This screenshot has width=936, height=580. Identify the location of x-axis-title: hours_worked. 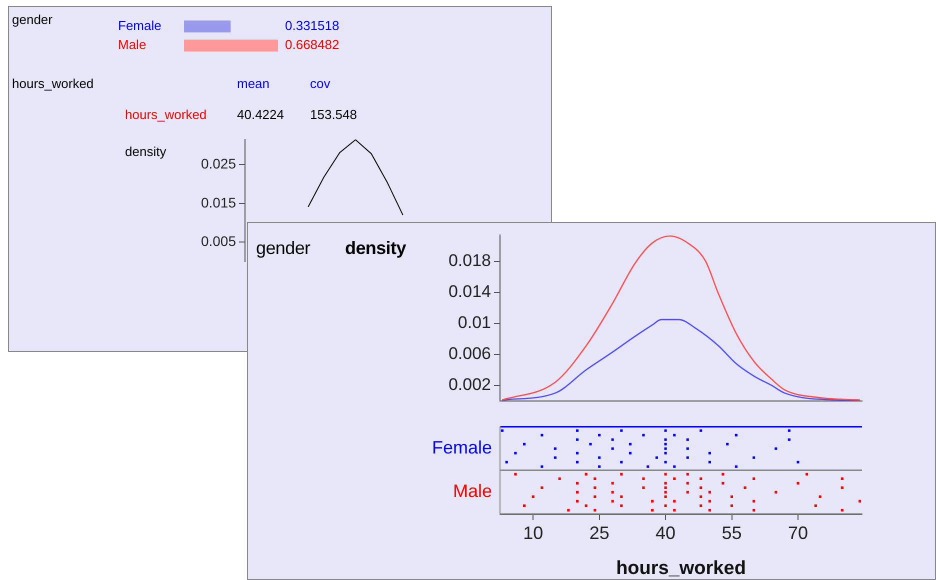
(681, 568).